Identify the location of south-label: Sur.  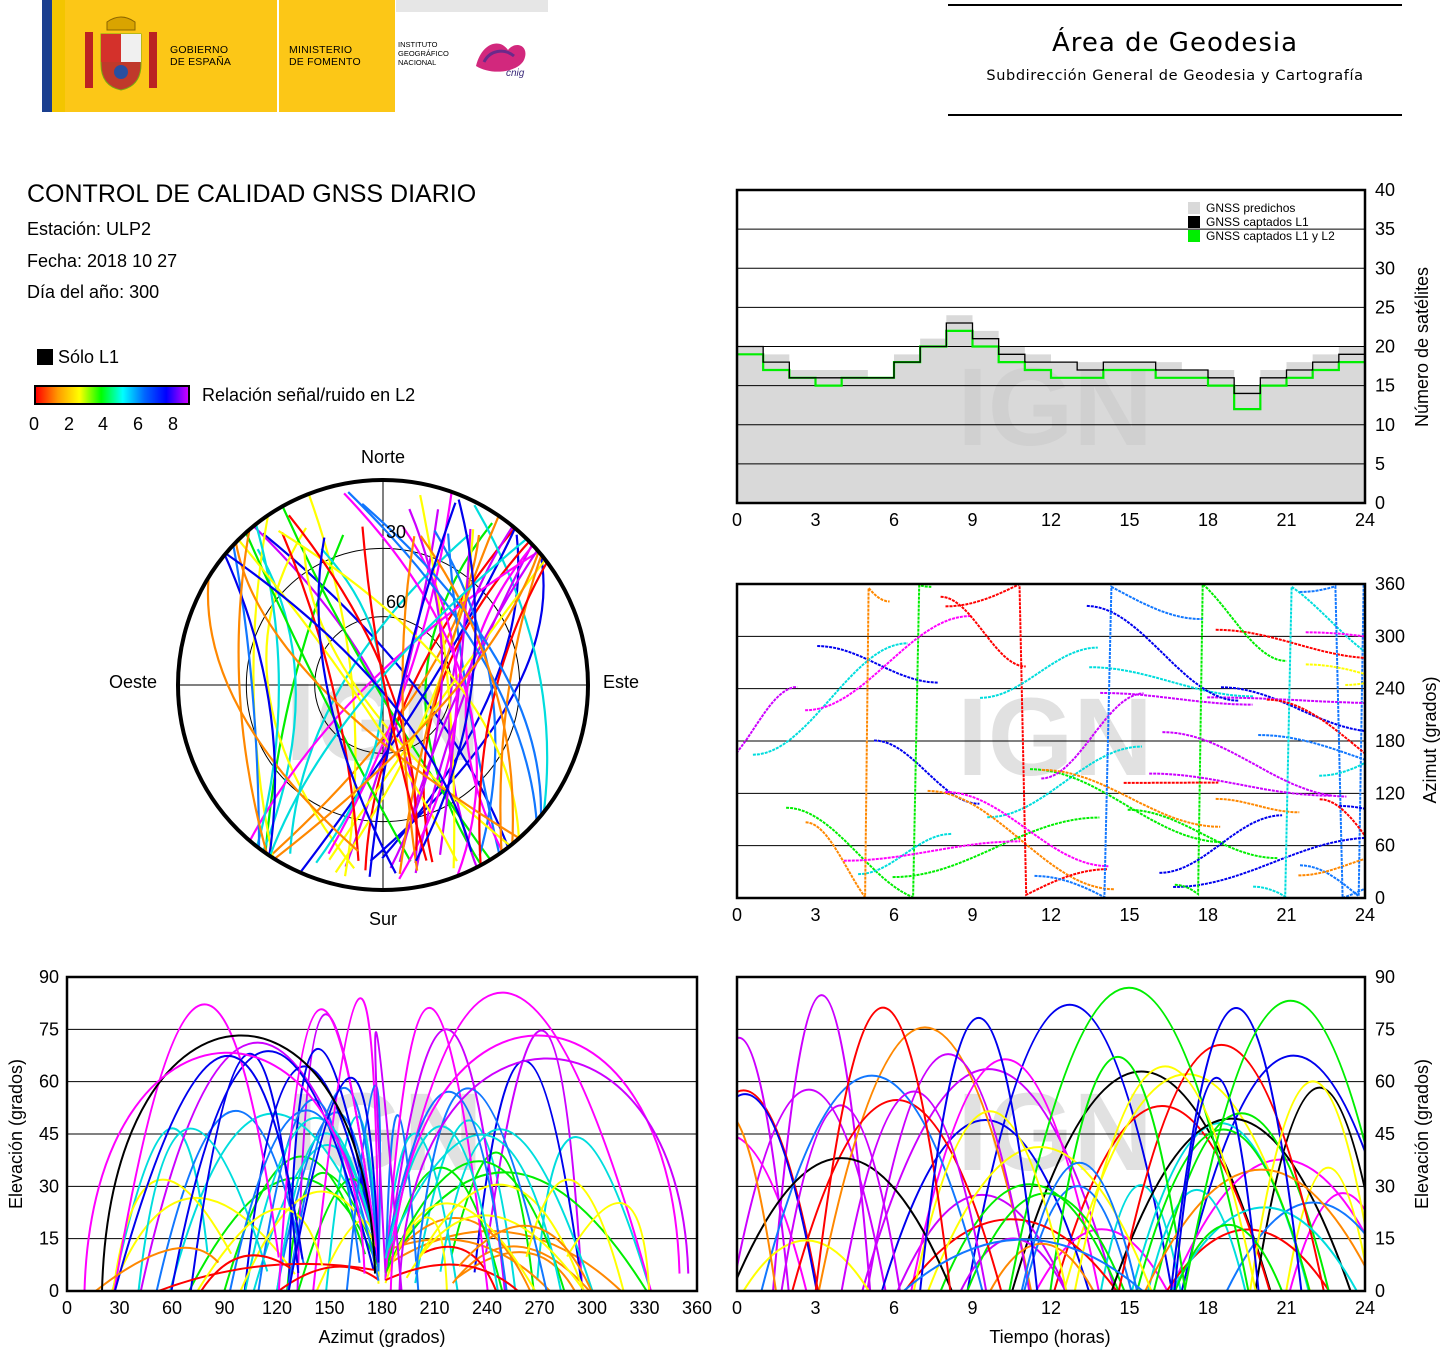
(383, 919).